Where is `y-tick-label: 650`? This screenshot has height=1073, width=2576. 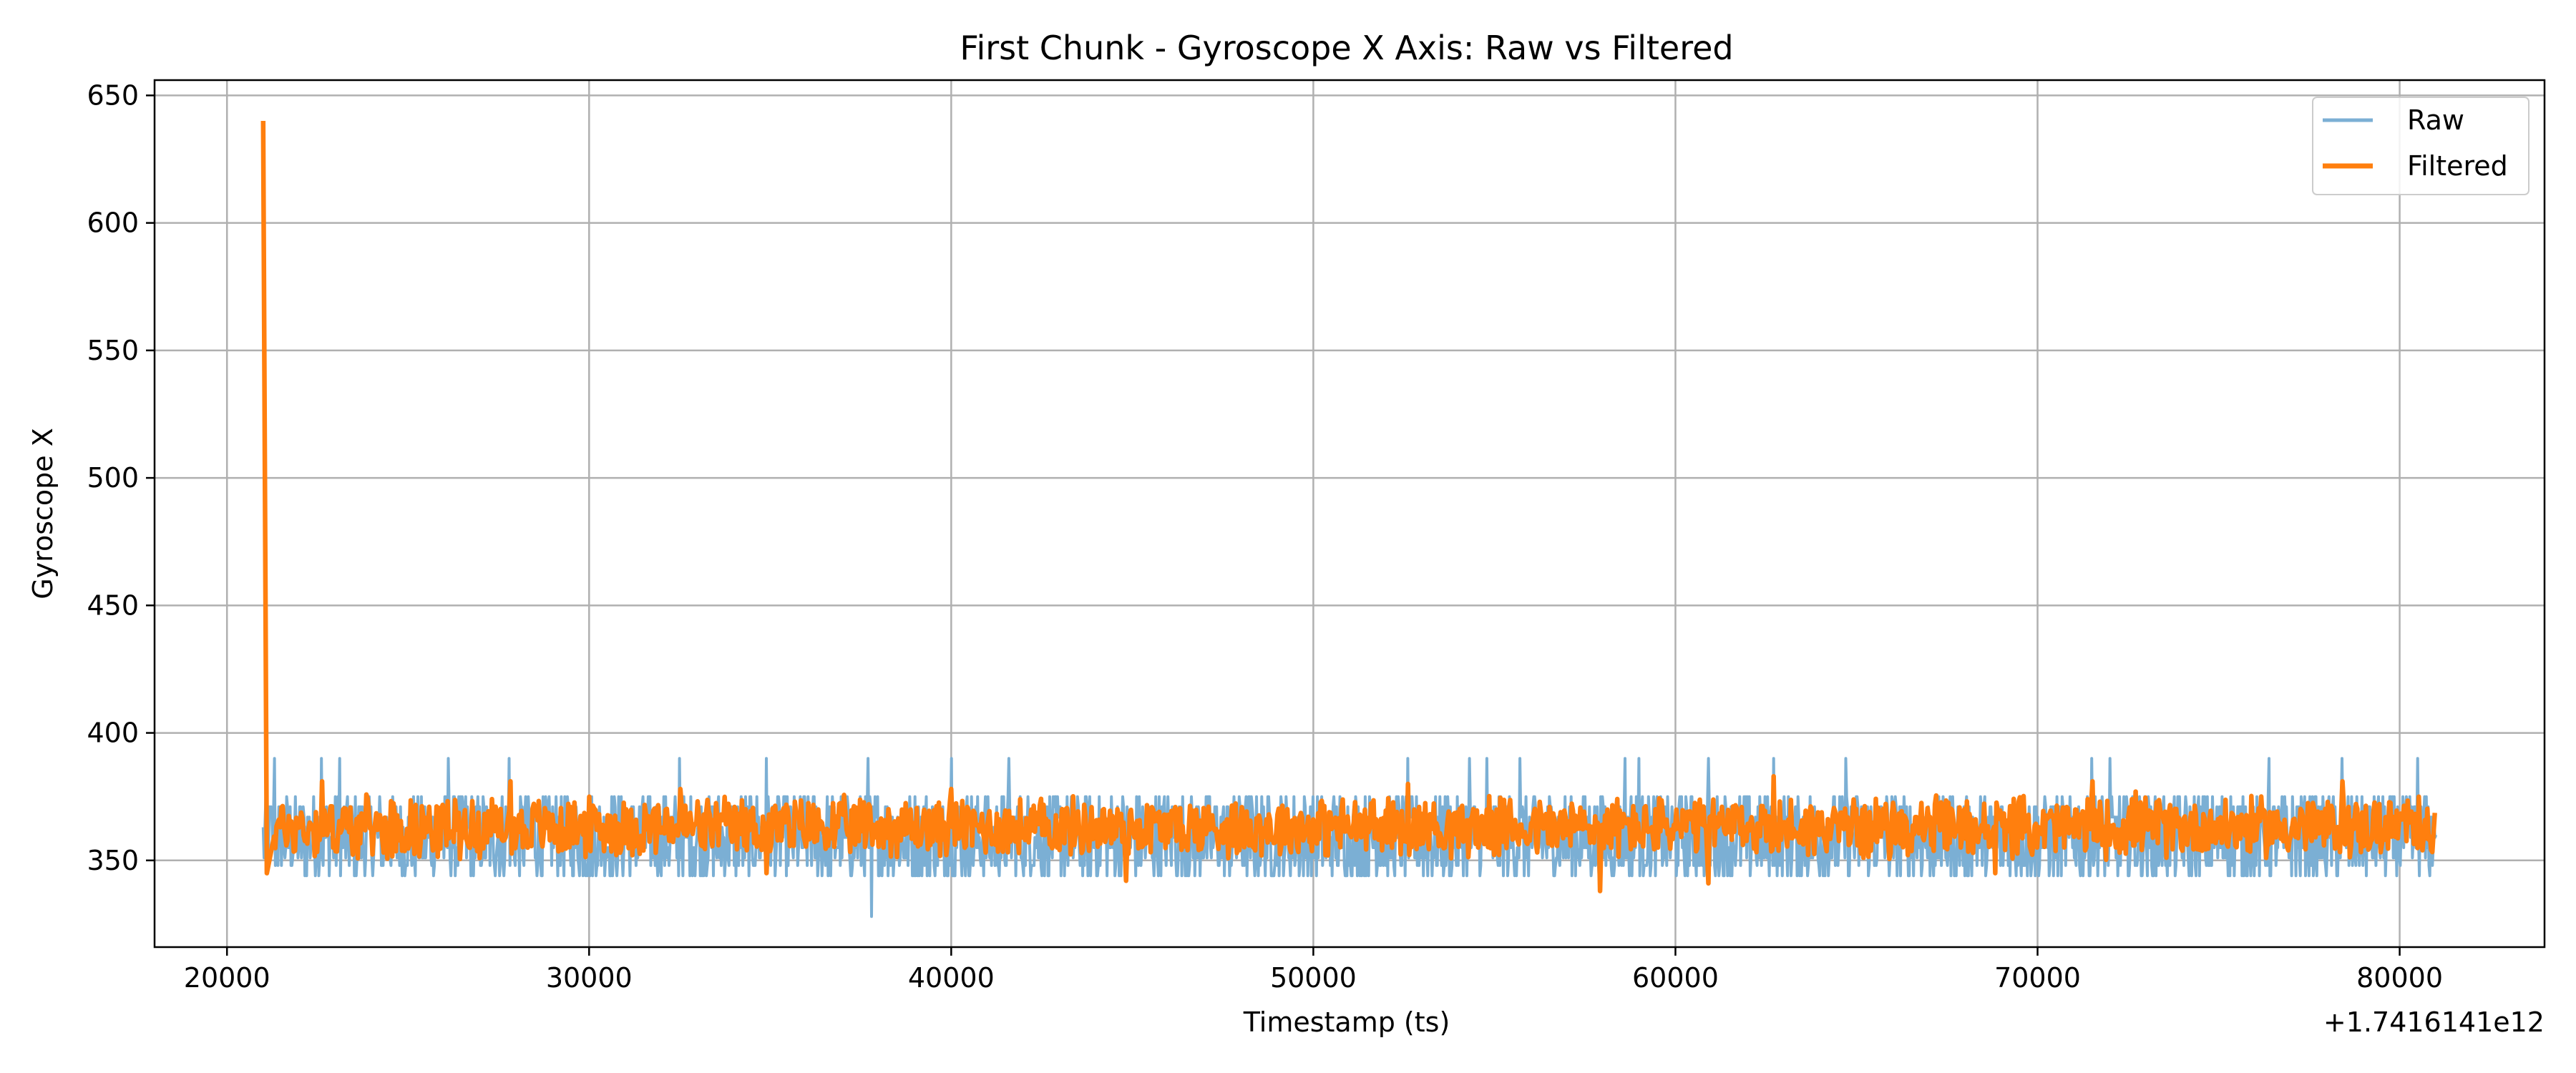 y-tick-label: 650 is located at coordinates (113, 95).